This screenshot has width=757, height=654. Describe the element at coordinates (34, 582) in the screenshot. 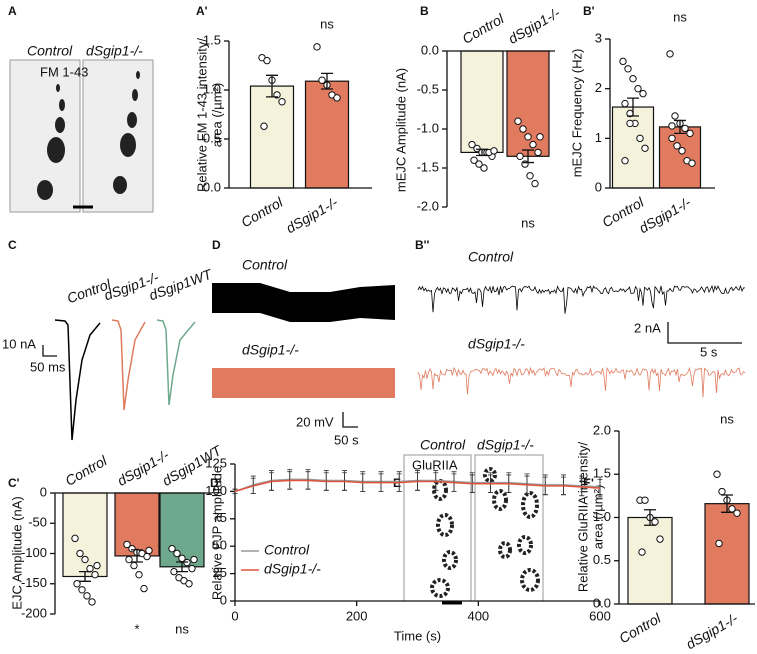

I see `y-tick-label: -150` at that location.